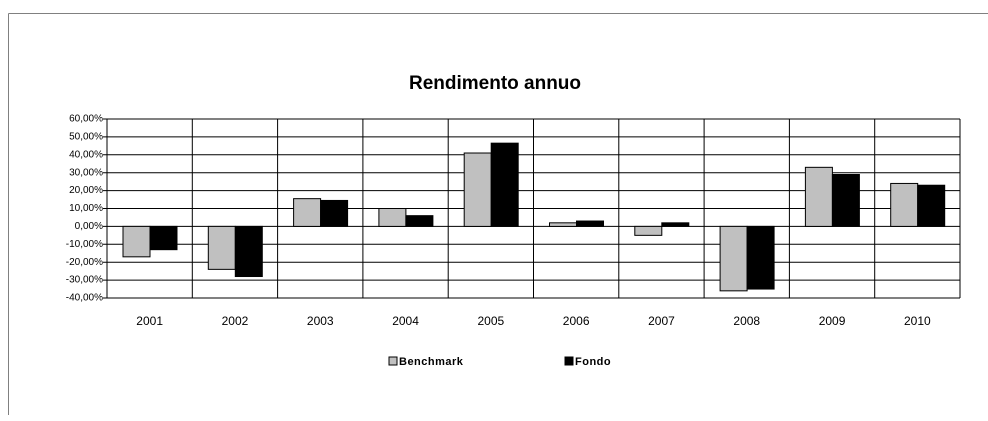 This screenshot has height=421, width=988. I want to click on x-tick-label: 2008, so click(746, 321).